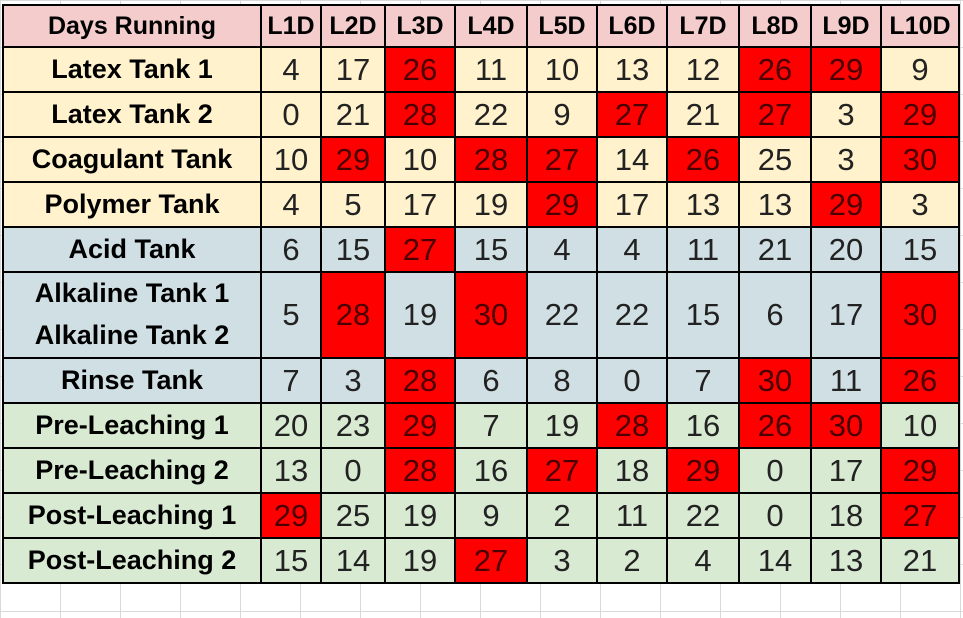 The width and height of the screenshot is (963, 618). Describe the element at coordinates (420, 26) in the screenshot. I see `column-header: L3D` at that location.